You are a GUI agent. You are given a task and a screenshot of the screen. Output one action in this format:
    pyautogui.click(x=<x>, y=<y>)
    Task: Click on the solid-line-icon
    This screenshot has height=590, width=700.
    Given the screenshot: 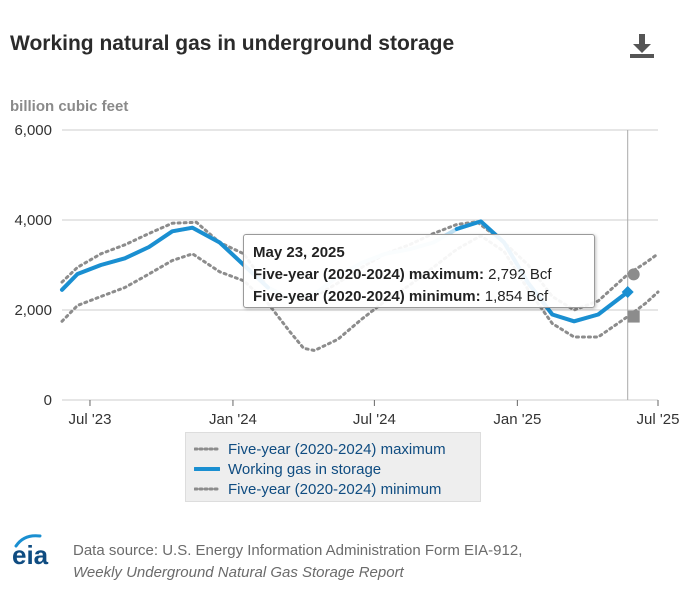 What is the action you would take?
    pyautogui.click(x=207, y=469)
    